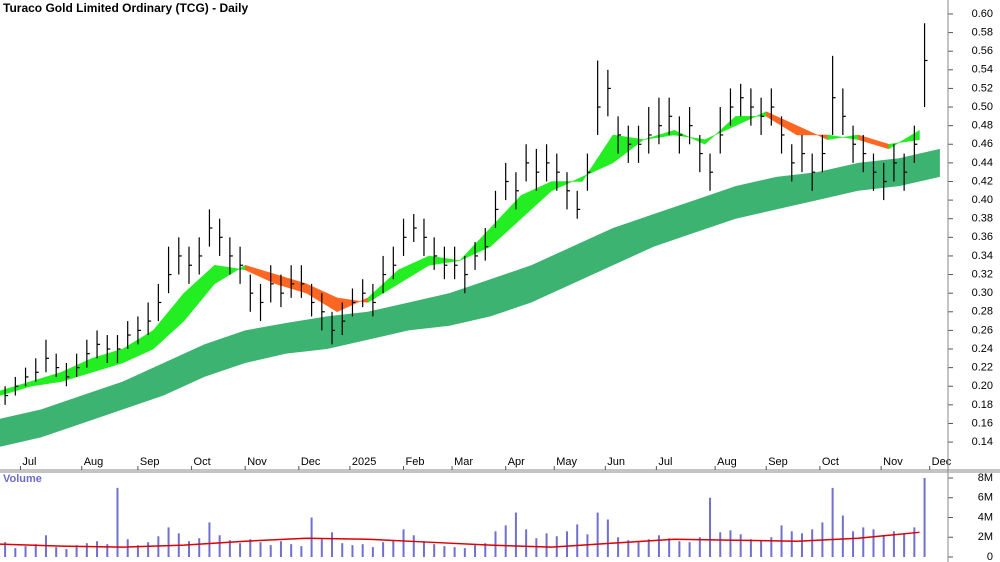  What do you see at coordinates (990, 556) in the screenshot?
I see `y-tick-label: 0` at bounding box center [990, 556].